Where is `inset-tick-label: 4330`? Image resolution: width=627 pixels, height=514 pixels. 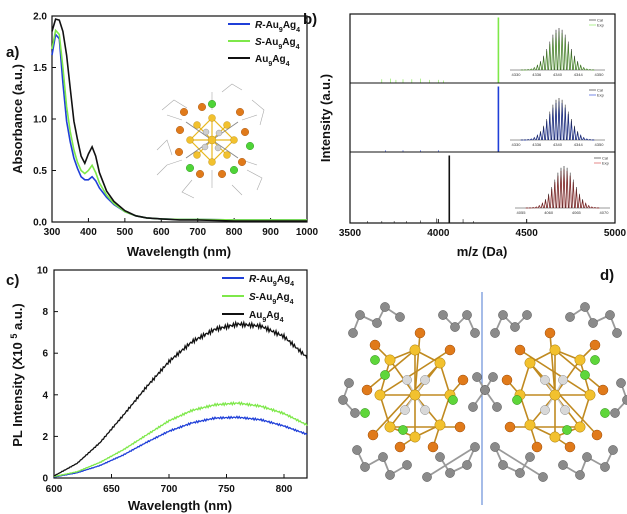
inset-tick-label: 4330 is located at coordinates (517, 144).